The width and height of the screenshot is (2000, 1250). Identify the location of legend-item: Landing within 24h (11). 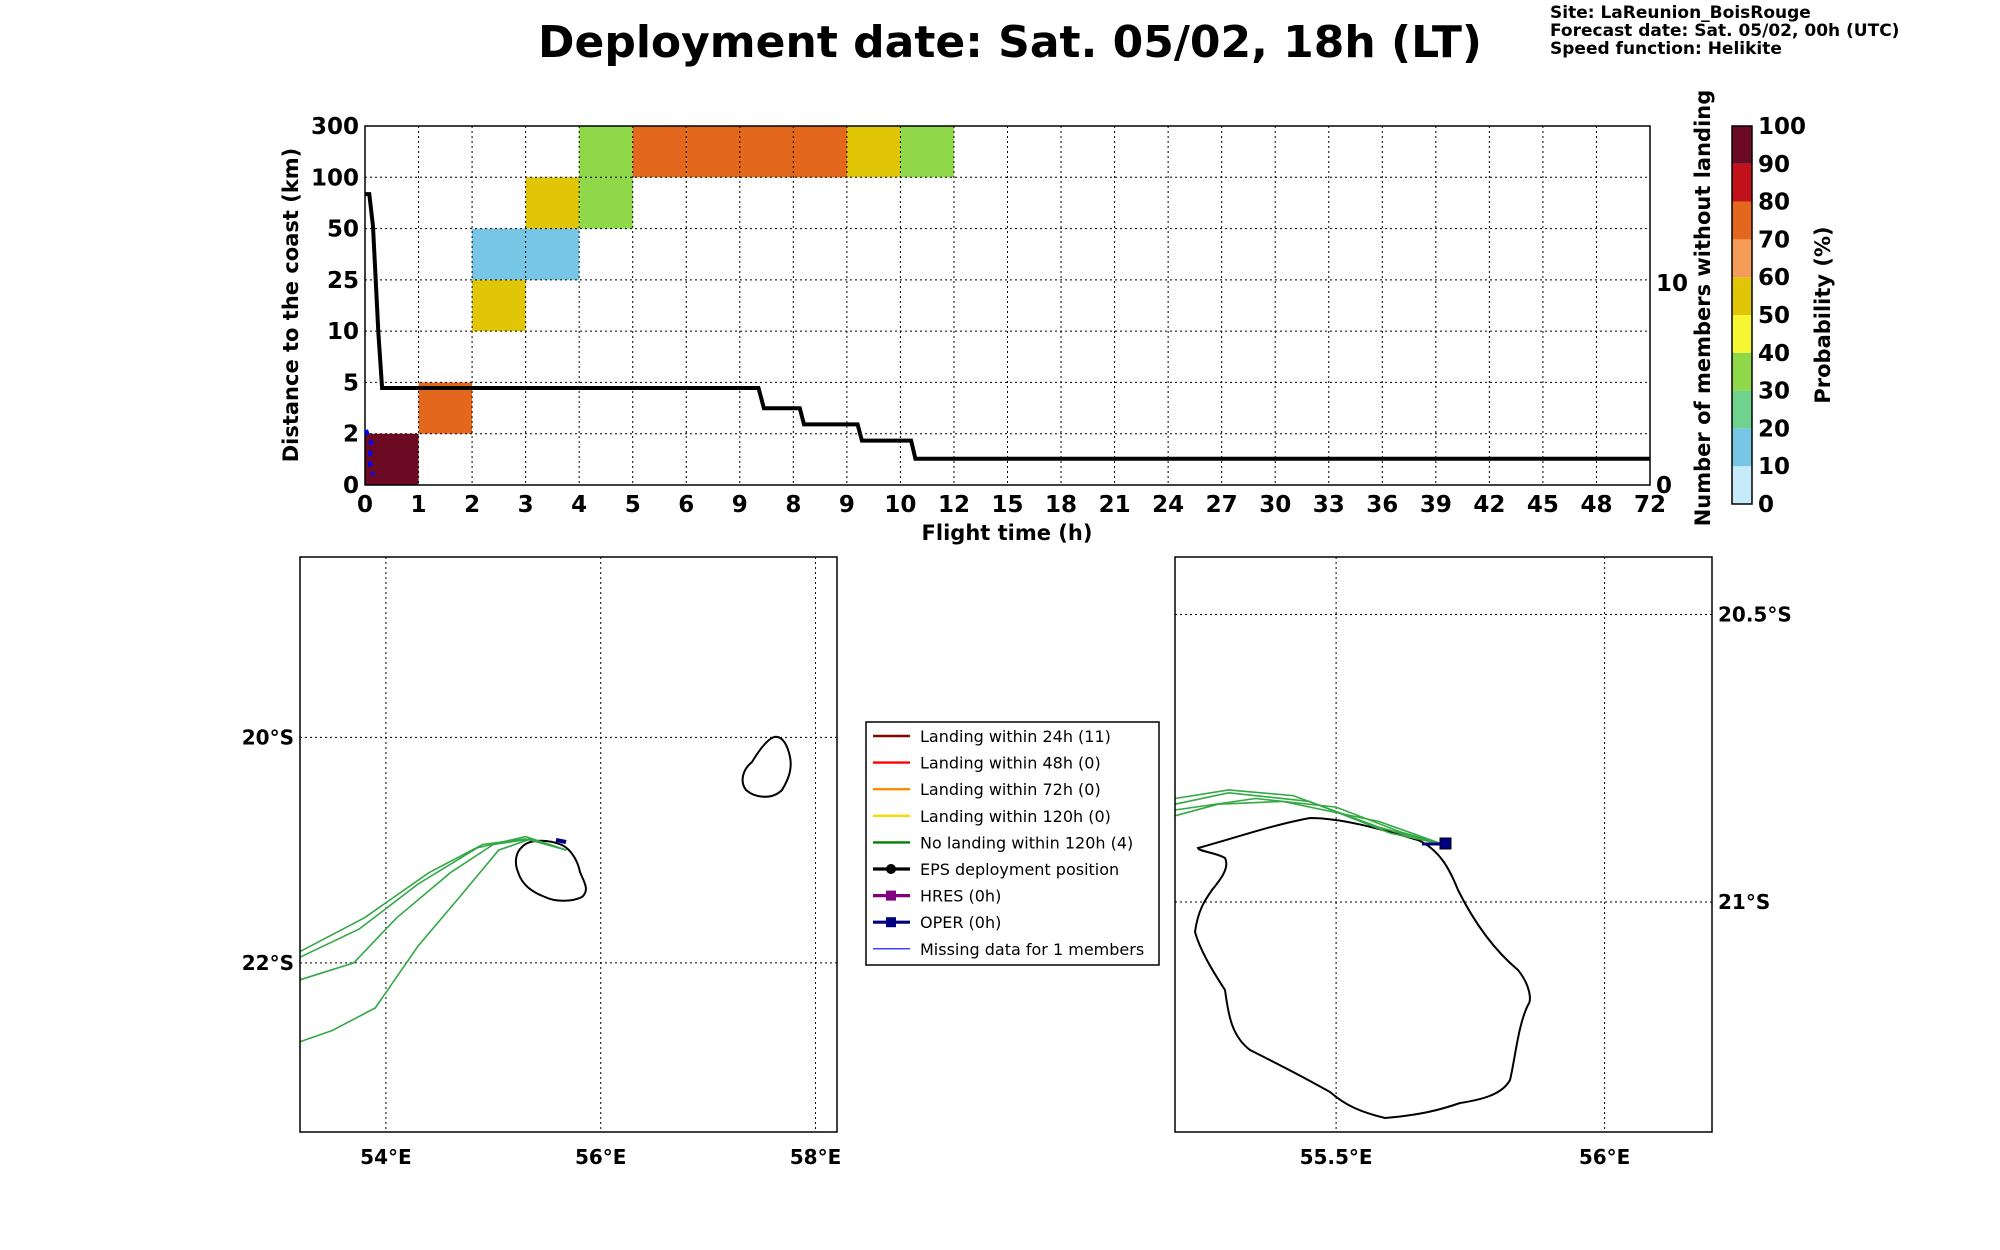
(992, 736).